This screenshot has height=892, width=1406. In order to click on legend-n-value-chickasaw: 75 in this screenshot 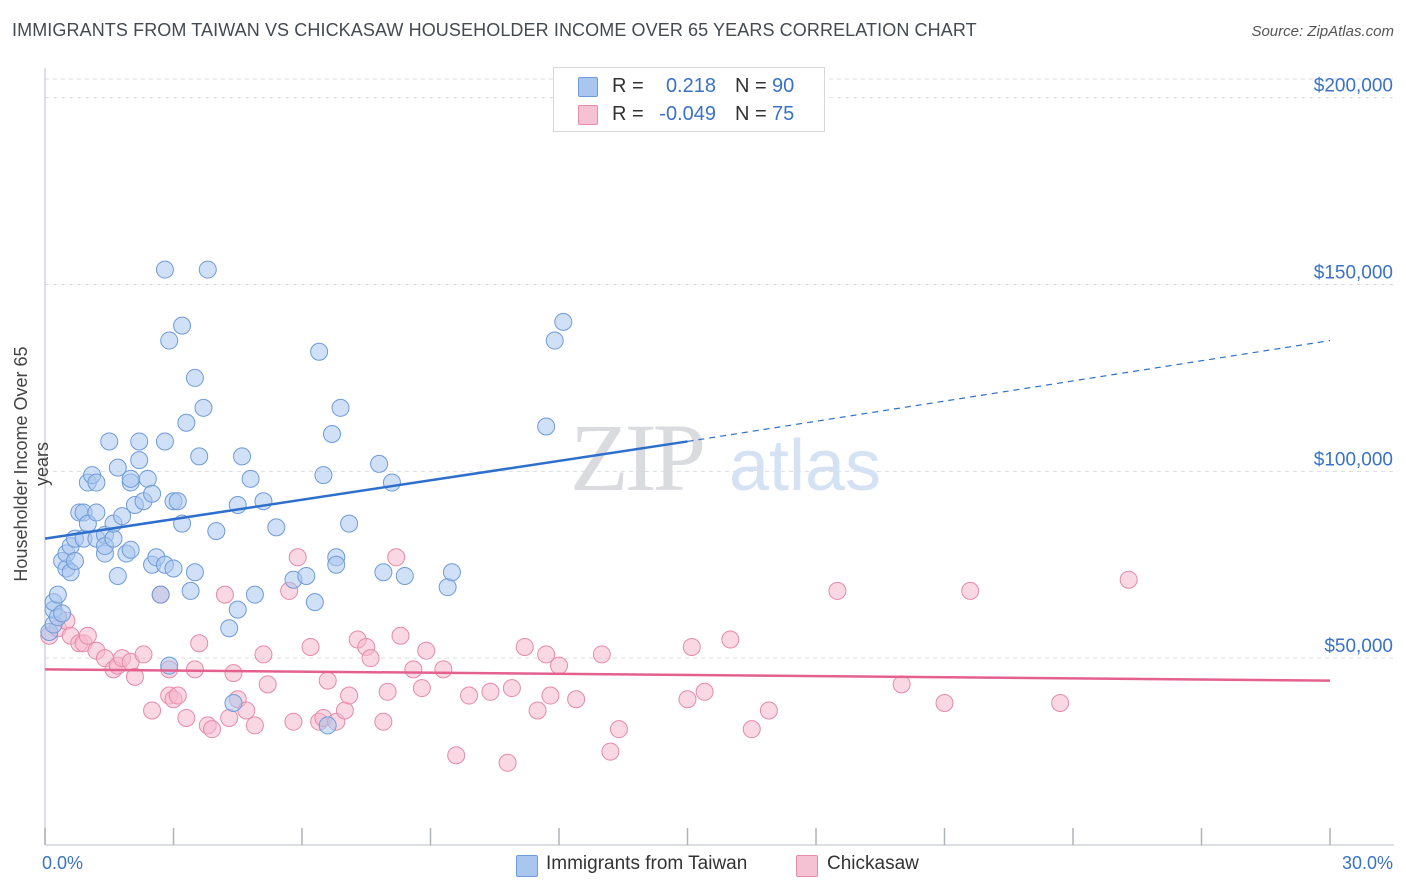, I will do `click(783, 114)`.